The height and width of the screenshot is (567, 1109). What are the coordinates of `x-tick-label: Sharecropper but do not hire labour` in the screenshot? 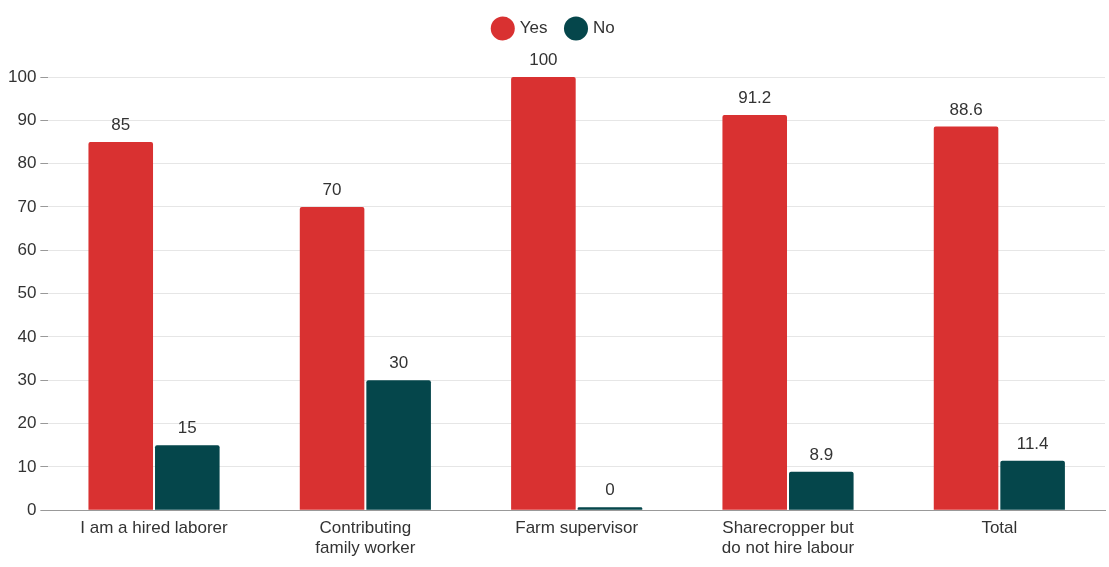 It's located at (788, 538).